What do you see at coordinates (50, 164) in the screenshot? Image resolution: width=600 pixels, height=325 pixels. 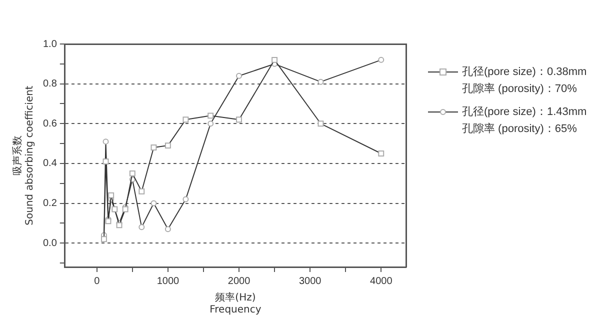 I see `y-tick-label: 0.4` at bounding box center [50, 164].